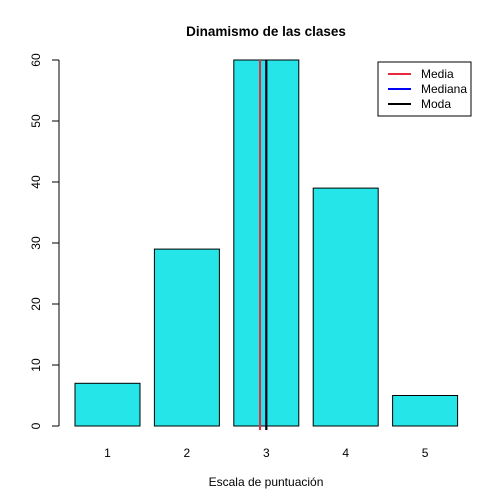 The height and width of the screenshot is (504, 504). I want to click on y-tick-label-10: 10, so click(36, 365).